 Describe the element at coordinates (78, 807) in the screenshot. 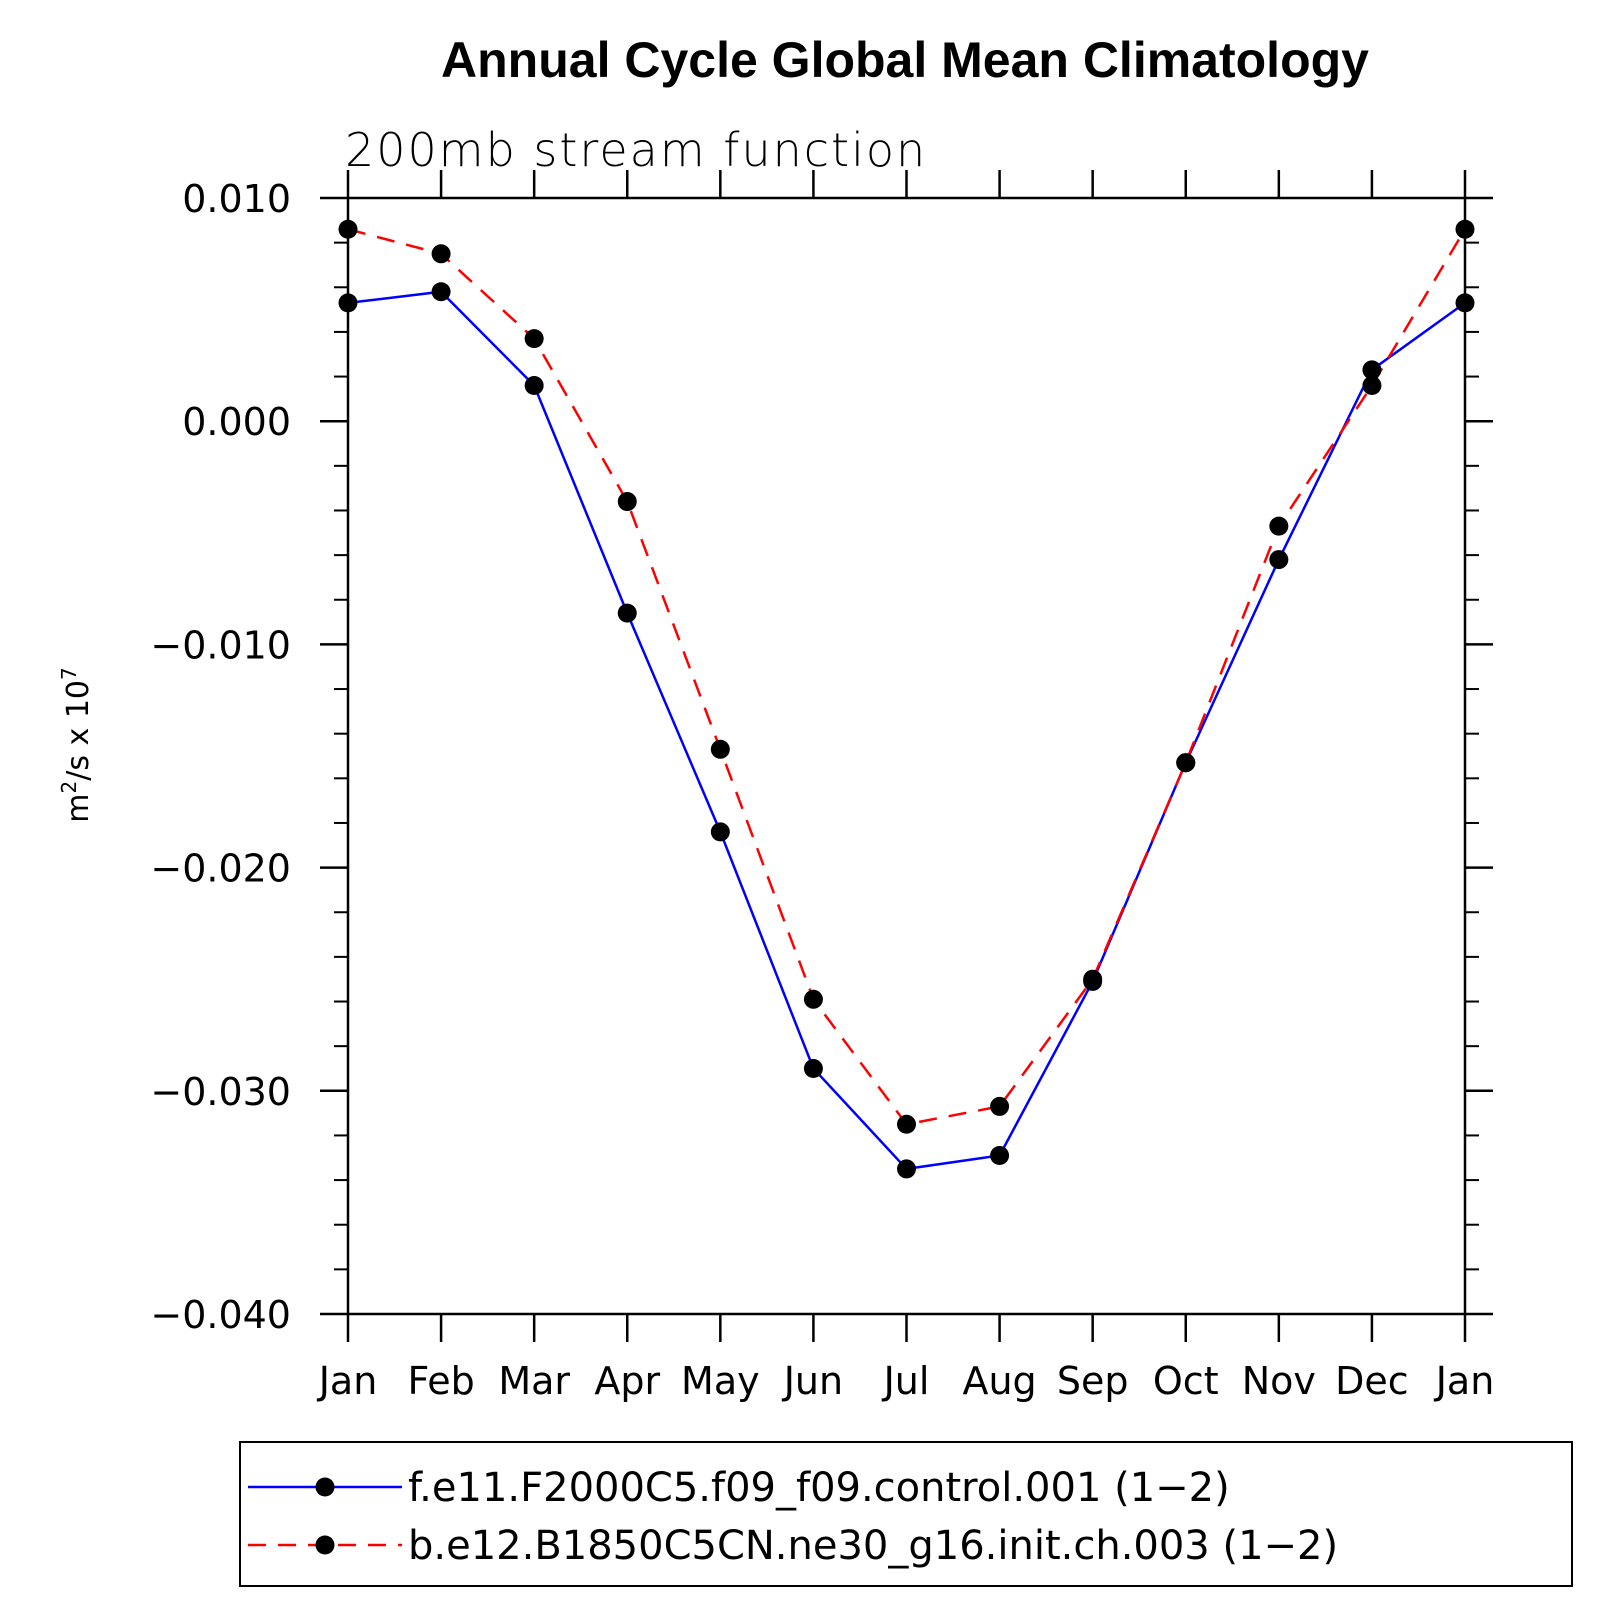

I see `y-axis-label-base: m` at that location.